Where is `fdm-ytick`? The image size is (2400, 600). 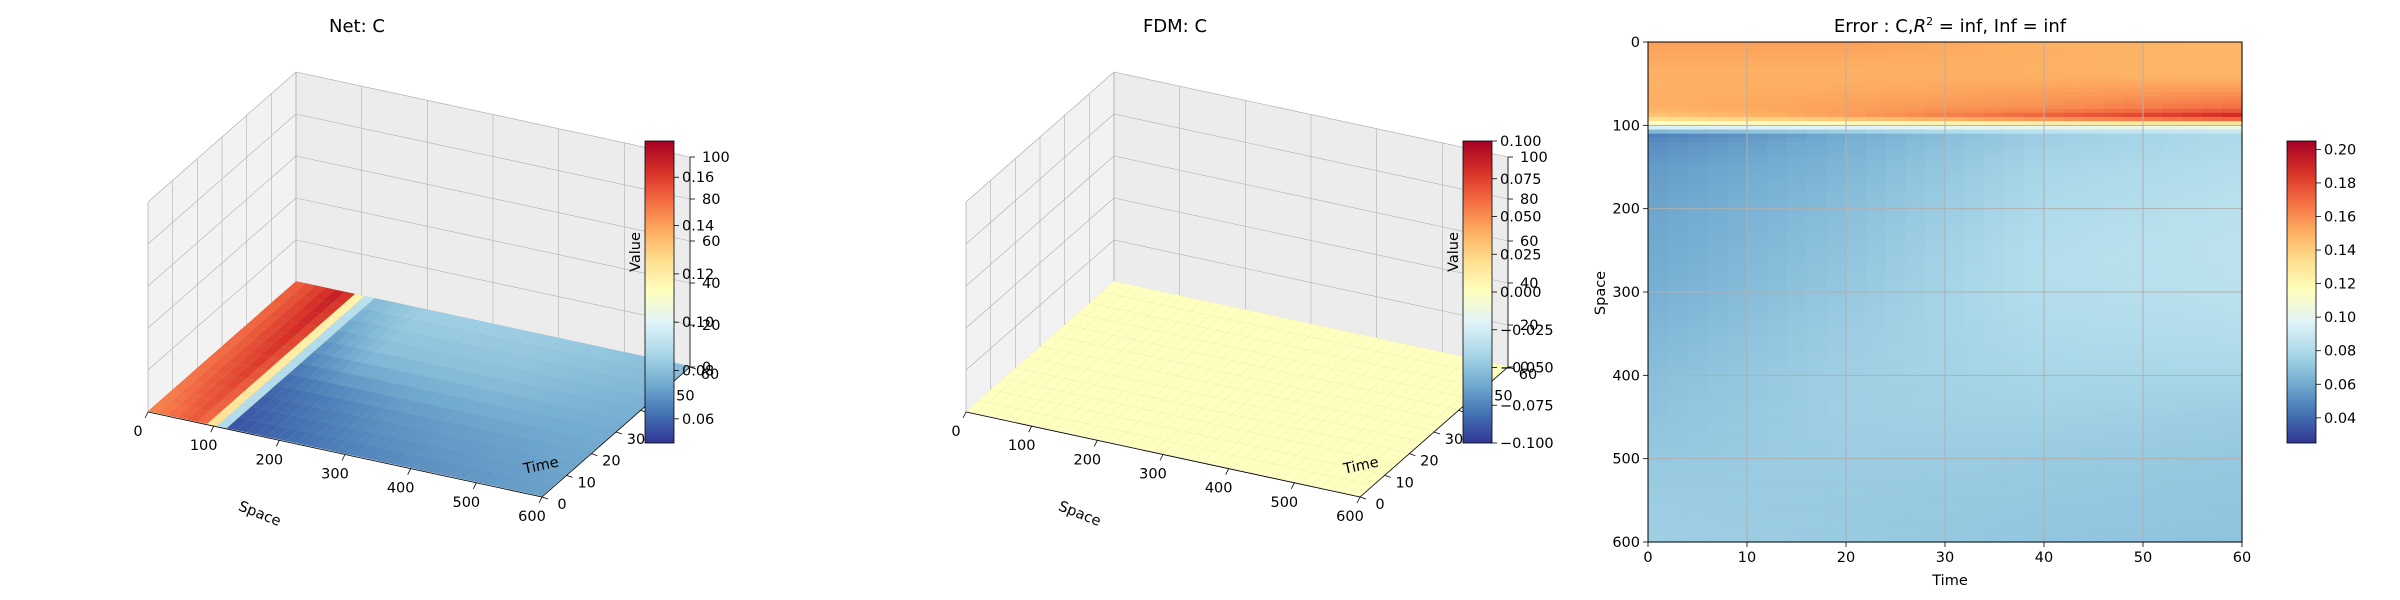
fdm-ytick is located at coordinates (1363, 498).